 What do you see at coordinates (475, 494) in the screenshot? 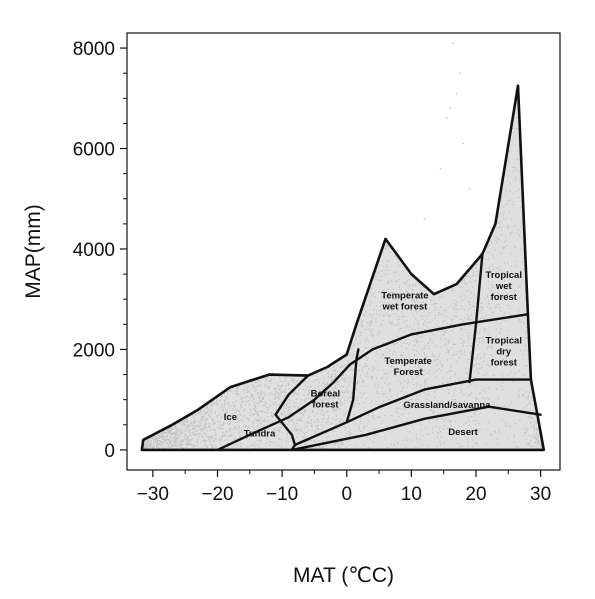
I see `x-tick-label: 20` at bounding box center [475, 494].